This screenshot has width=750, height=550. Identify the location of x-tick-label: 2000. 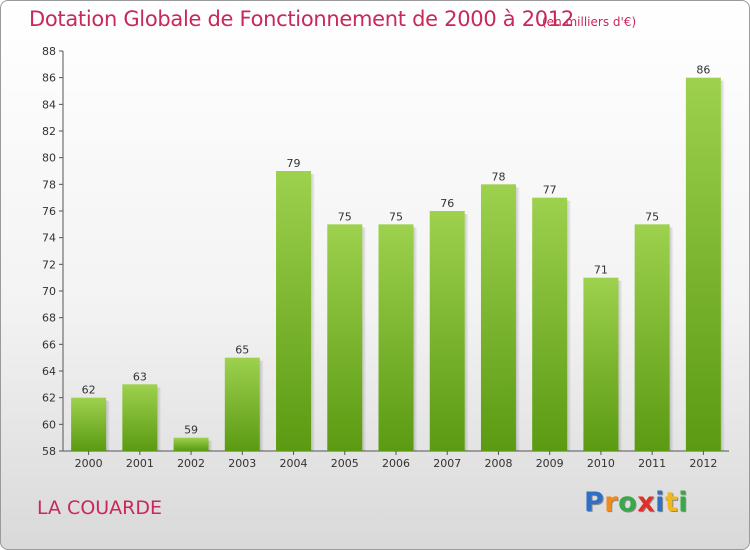
(89, 463).